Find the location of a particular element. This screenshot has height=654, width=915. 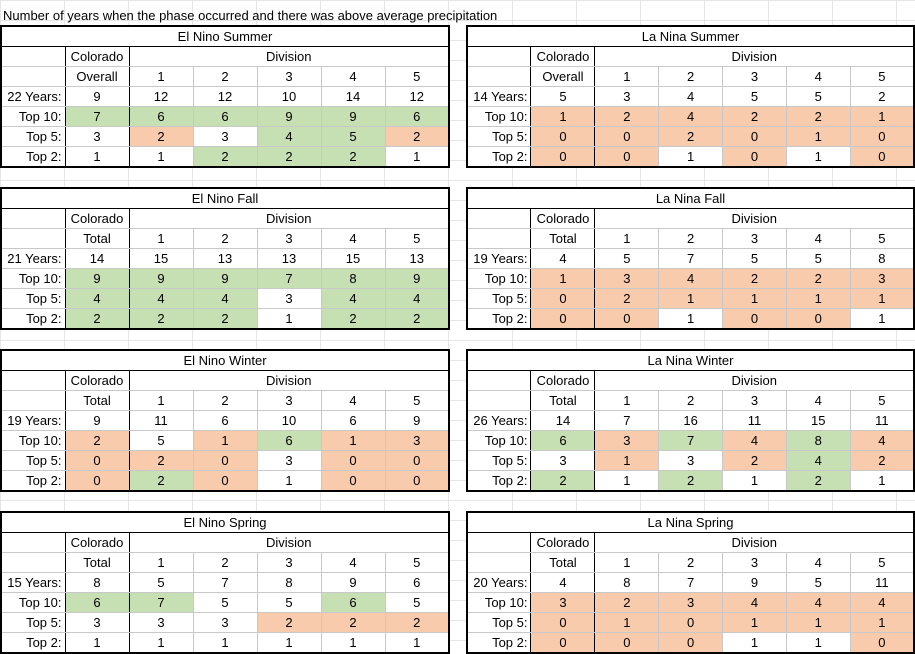

colorado-value-cell: 2 is located at coordinates (563, 481).